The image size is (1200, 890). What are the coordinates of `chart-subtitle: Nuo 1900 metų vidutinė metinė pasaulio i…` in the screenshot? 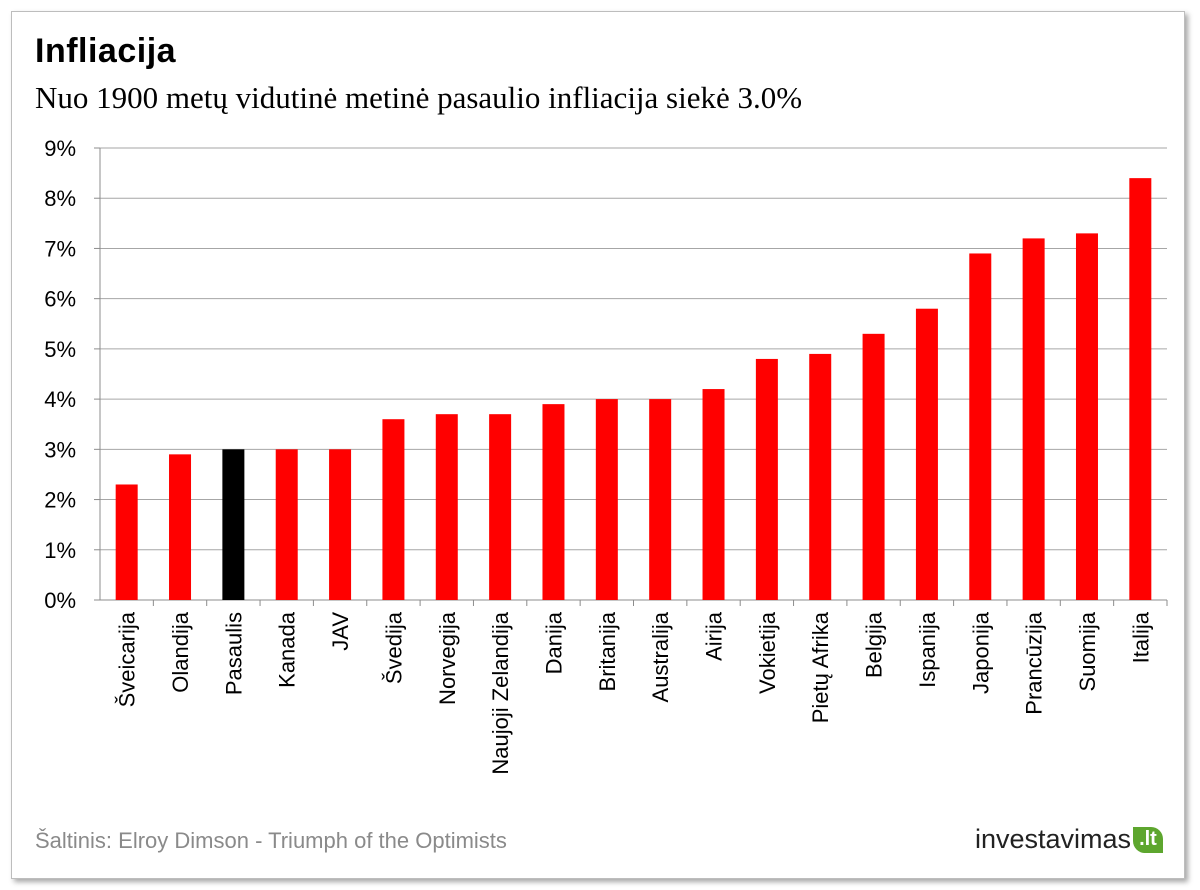 It's located at (419, 97).